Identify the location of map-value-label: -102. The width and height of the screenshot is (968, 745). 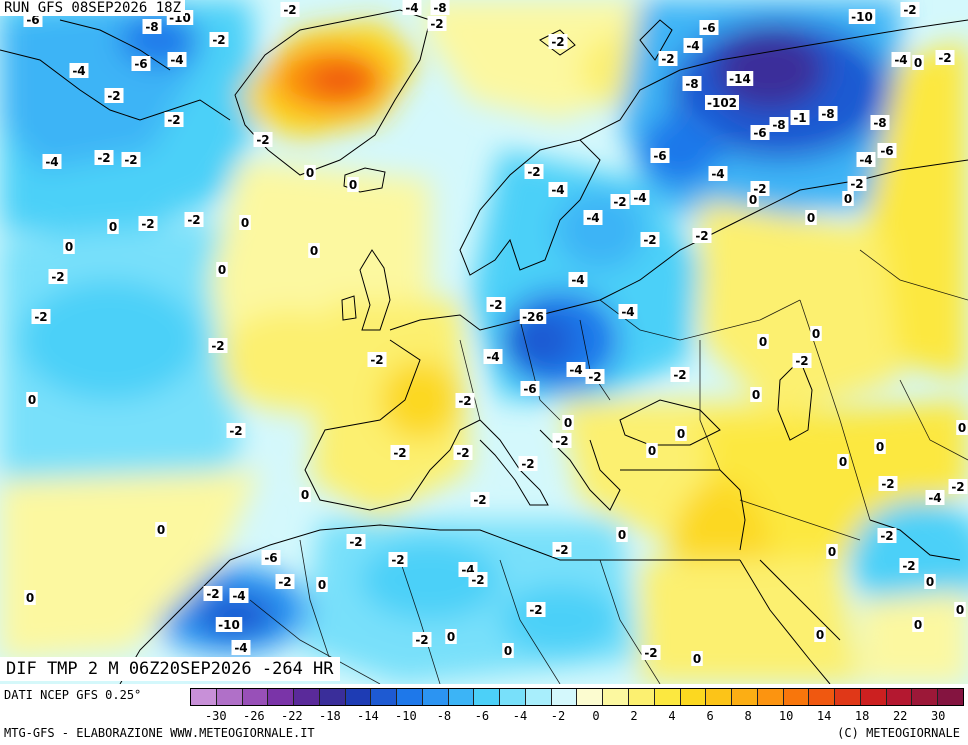
(722, 103).